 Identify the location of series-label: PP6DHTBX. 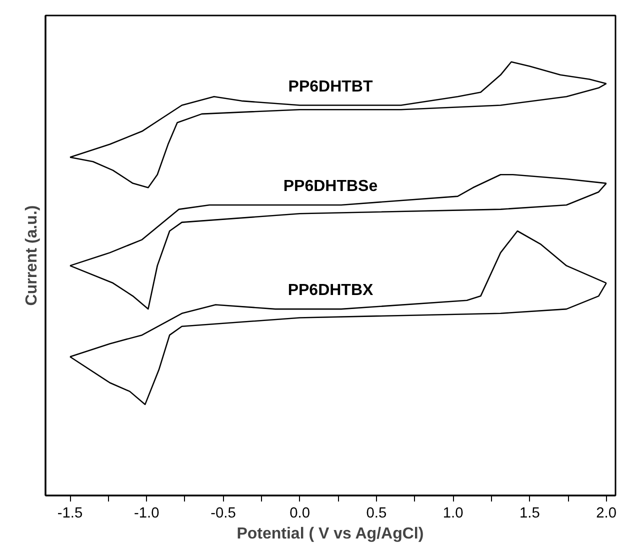
(331, 291).